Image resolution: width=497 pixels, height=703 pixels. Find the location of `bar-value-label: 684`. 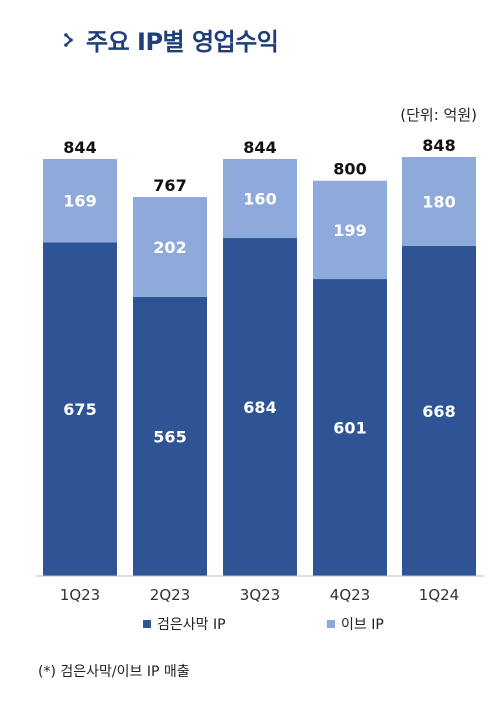

bar-value-label: 684 is located at coordinates (259, 407).